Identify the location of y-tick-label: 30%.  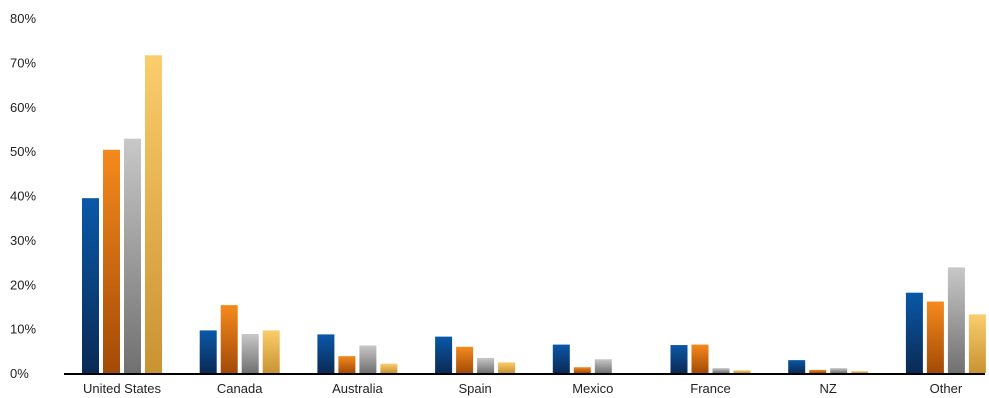
(23, 240).